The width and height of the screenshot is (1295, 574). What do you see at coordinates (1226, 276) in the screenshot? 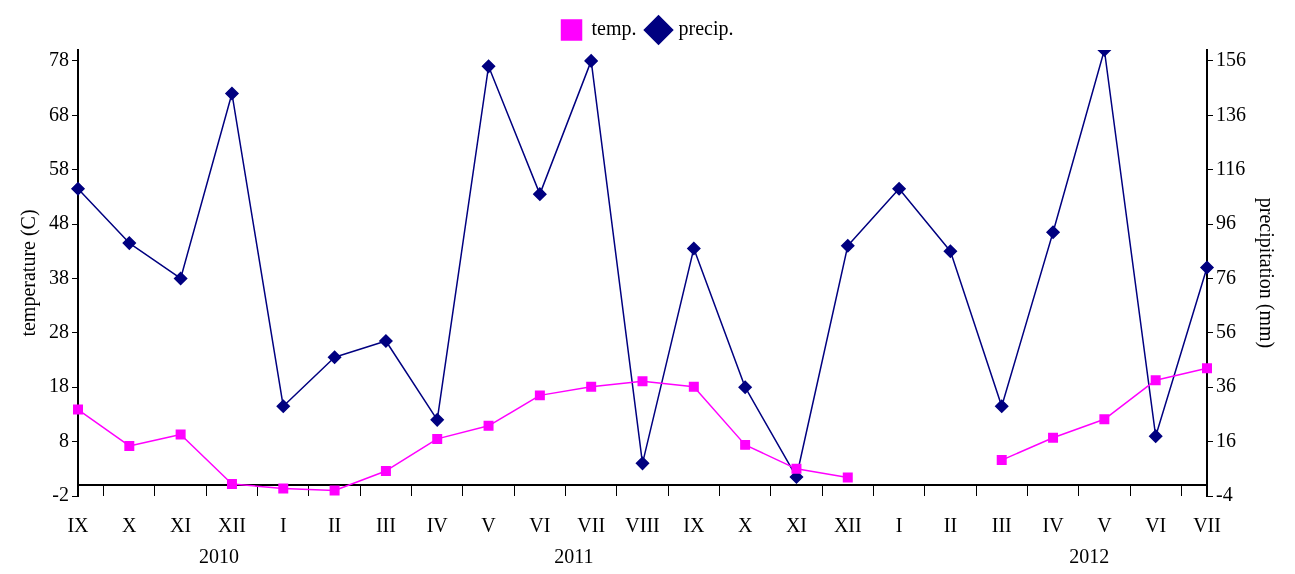
I see `y2-tick-label: 76` at bounding box center [1226, 276].